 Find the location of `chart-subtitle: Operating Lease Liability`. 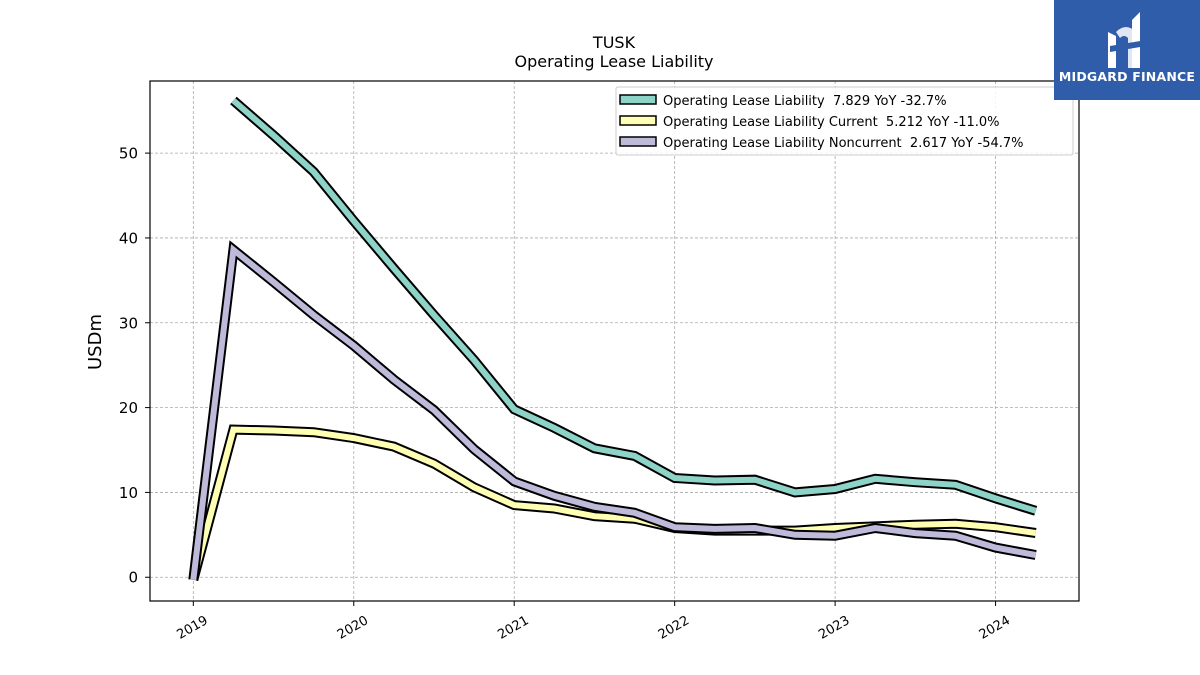

chart-subtitle: Operating Lease Liability is located at coordinates (613, 61).